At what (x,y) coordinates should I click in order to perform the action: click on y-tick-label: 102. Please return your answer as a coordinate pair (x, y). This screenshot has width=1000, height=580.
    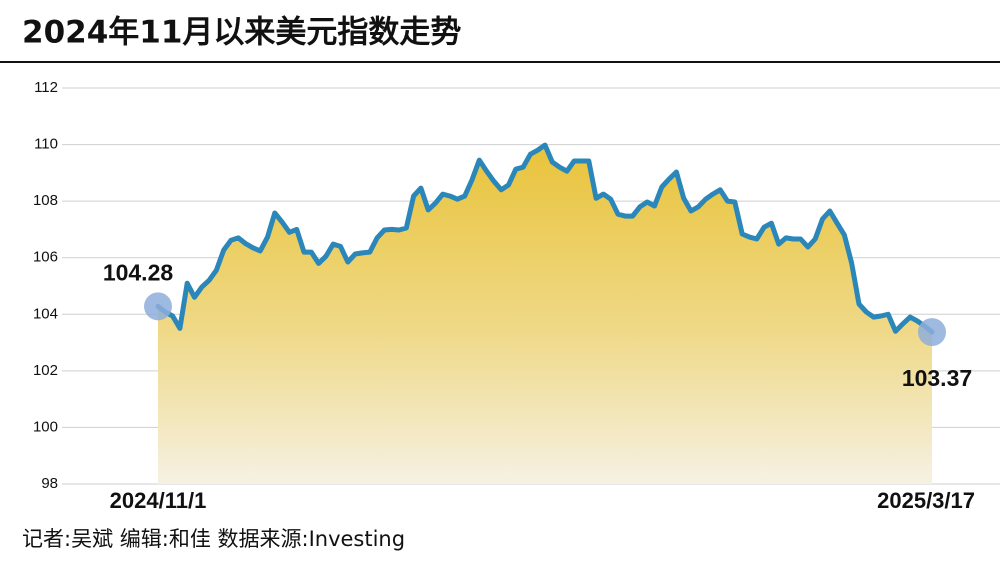
    Looking at the image, I should click on (45, 370).